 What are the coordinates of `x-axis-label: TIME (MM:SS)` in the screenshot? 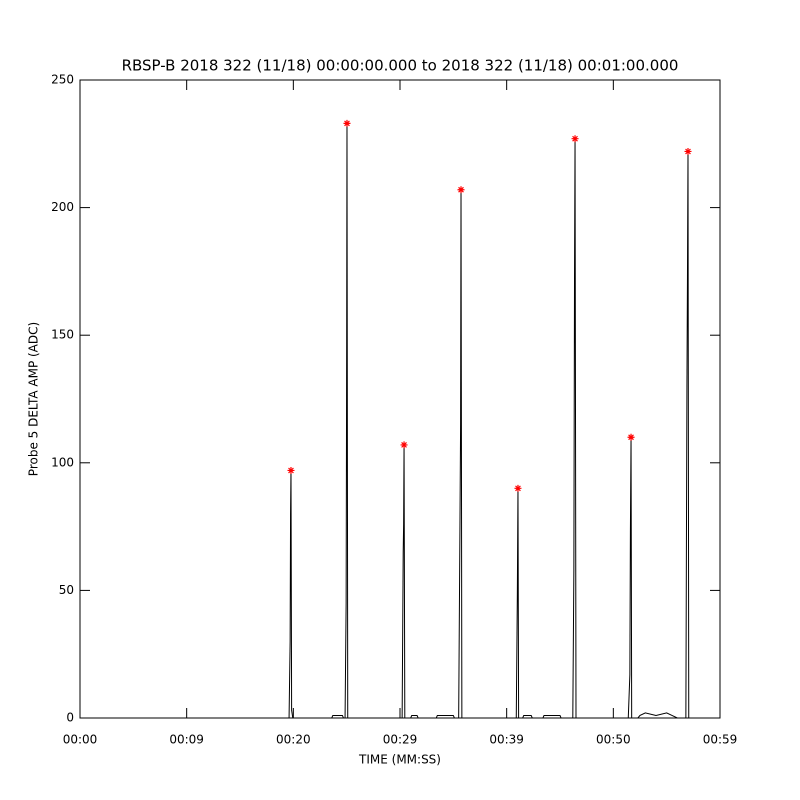 It's located at (399, 760).